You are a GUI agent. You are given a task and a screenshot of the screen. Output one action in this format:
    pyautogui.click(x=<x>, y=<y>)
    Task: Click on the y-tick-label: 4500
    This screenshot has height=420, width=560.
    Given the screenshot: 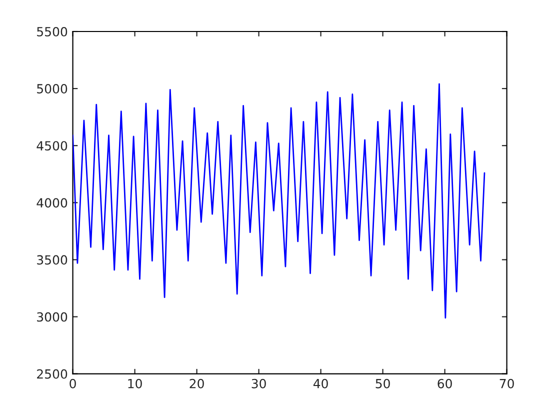 What is the action you would take?
    pyautogui.click(x=52, y=146)
    